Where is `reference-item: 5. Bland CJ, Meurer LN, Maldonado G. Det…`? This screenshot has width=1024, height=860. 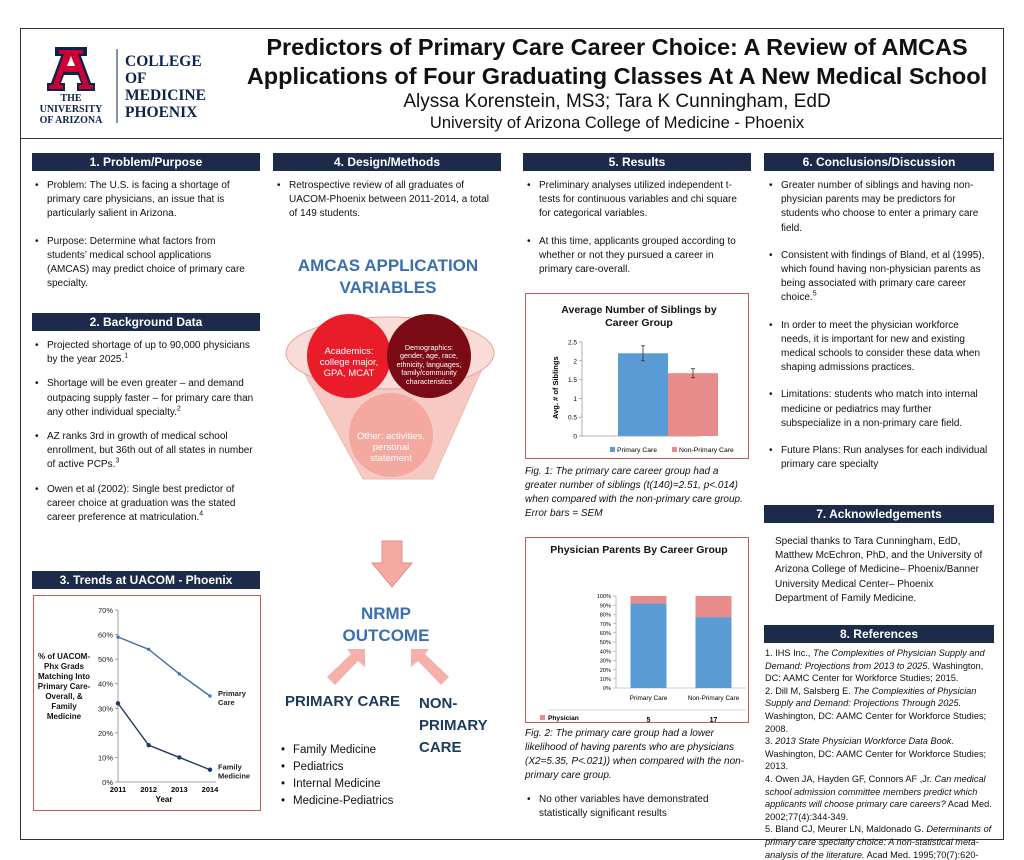 reference-item: 5. Bland CJ, Meurer LN, Maldonado G. Det… is located at coordinates (878, 842).